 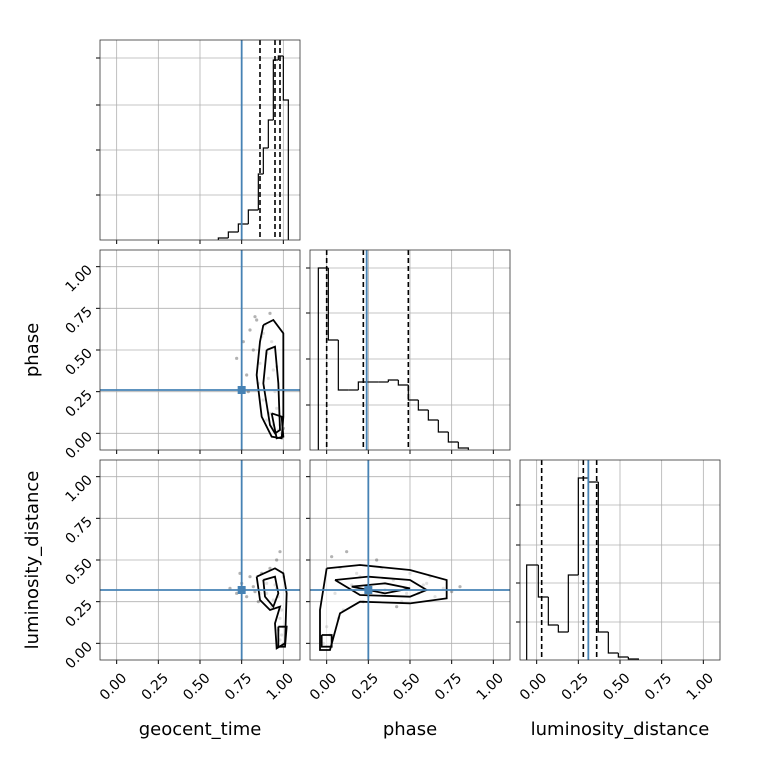 What do you see at coordinates (620, 729) in the screenshot?
I see `x-axis-label: luminosity_distance` at bounding box center [620, 729].